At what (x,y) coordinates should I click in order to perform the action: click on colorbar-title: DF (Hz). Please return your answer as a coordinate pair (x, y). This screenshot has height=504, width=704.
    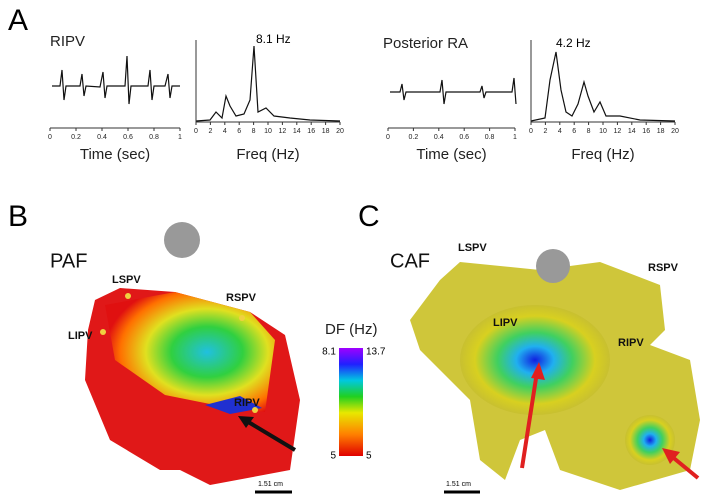
    Looking at the image, I should click on (351, 329).